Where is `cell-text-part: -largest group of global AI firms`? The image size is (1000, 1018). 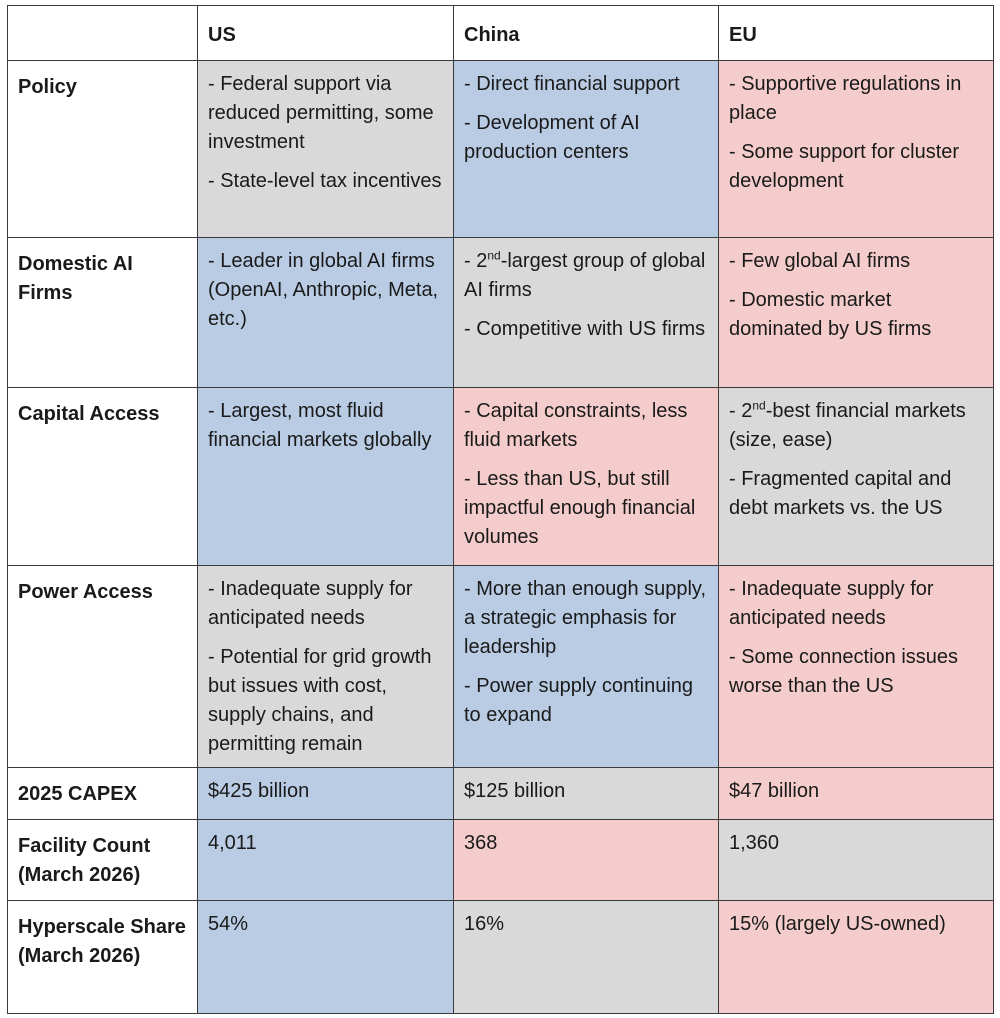
cell-text-part: -largest group of global AI firms is located at coordinates (585, 275).